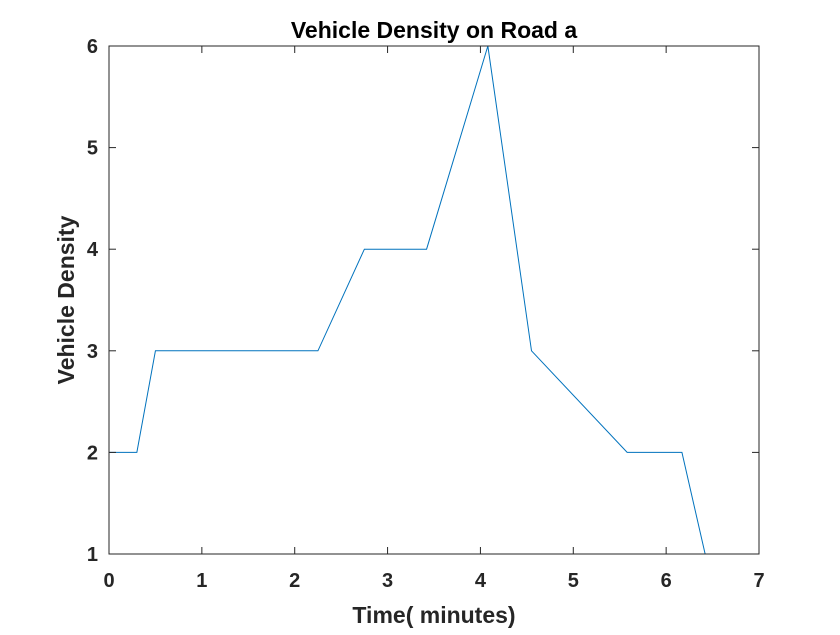  Describe the element at coordinates (66, 299) in the screenshot. I see `y-axis-label: Vehicle Density` at that location.